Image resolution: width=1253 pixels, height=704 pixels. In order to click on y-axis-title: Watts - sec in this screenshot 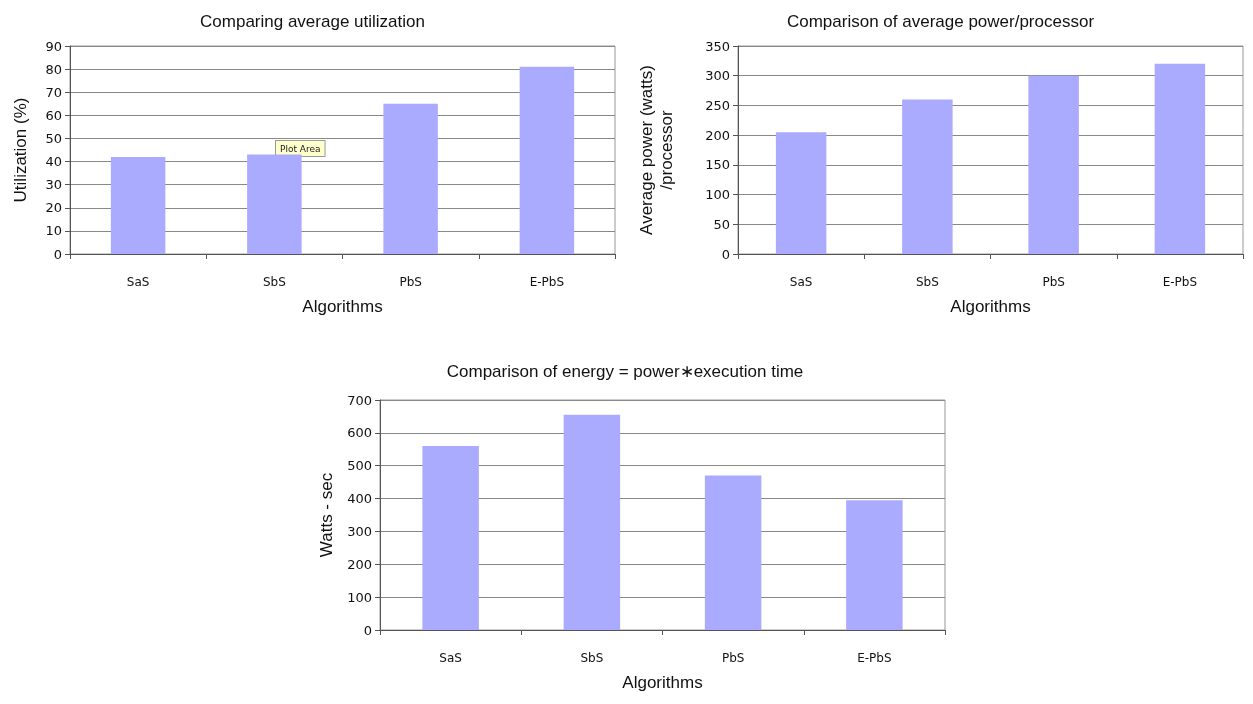, I will do `click(326, 515)`.